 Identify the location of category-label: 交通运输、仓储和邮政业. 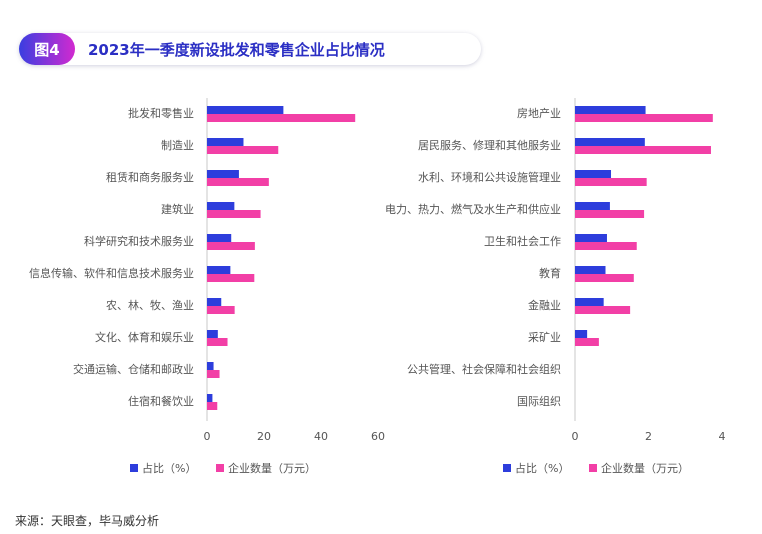
(133, 369).